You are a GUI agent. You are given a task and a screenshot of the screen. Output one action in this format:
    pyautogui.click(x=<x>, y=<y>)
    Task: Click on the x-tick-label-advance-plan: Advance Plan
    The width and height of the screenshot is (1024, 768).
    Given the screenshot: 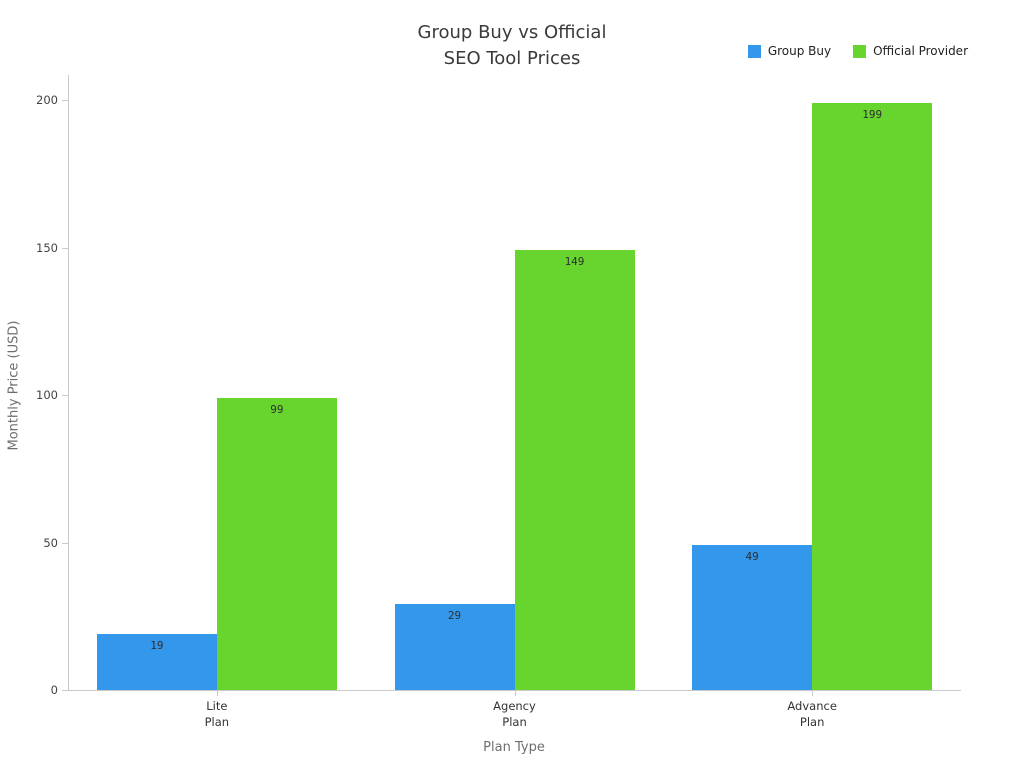 What is the action you would take?
    pyautogui.click(x=812, y=714)
    